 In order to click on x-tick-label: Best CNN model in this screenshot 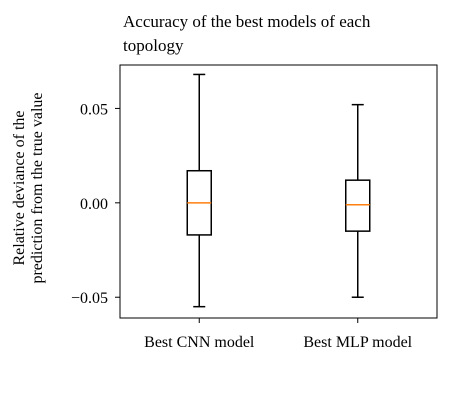, I will do `click(199, 342)`.